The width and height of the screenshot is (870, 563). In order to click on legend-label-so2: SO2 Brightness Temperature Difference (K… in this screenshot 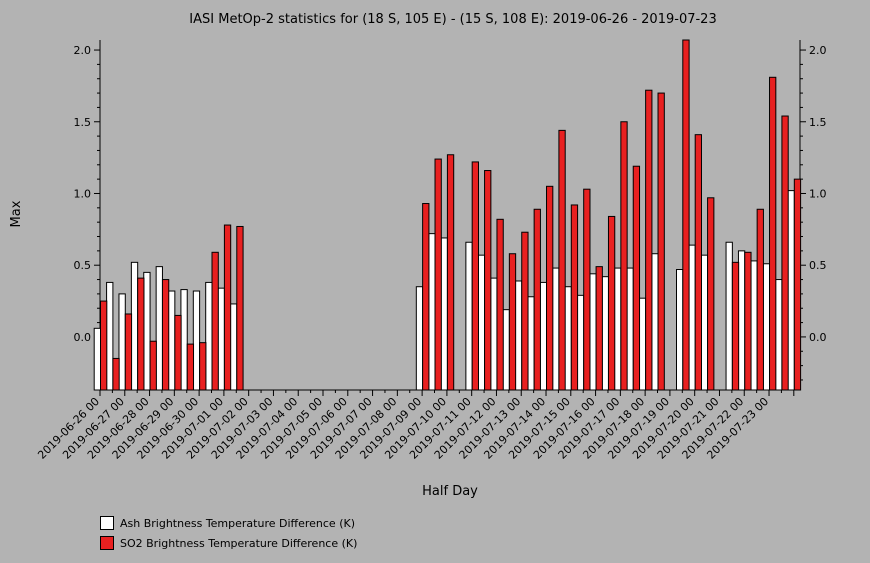, I will do `click(239, 543)`.